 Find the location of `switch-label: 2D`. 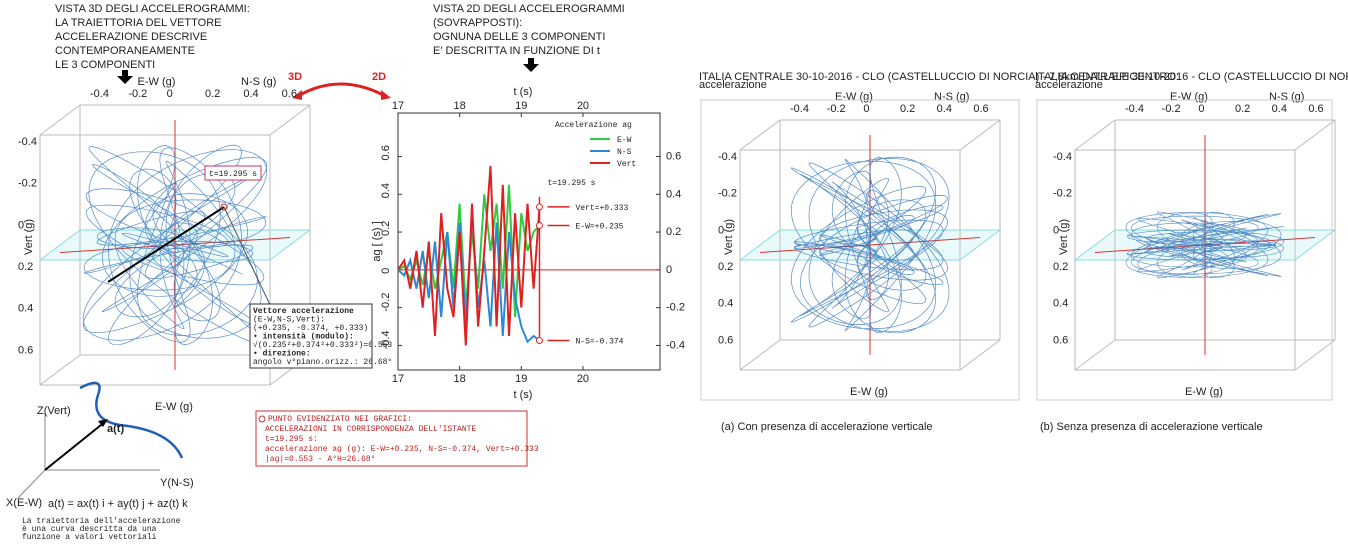

switch-label: 2D is located at coordinates (379, 77).